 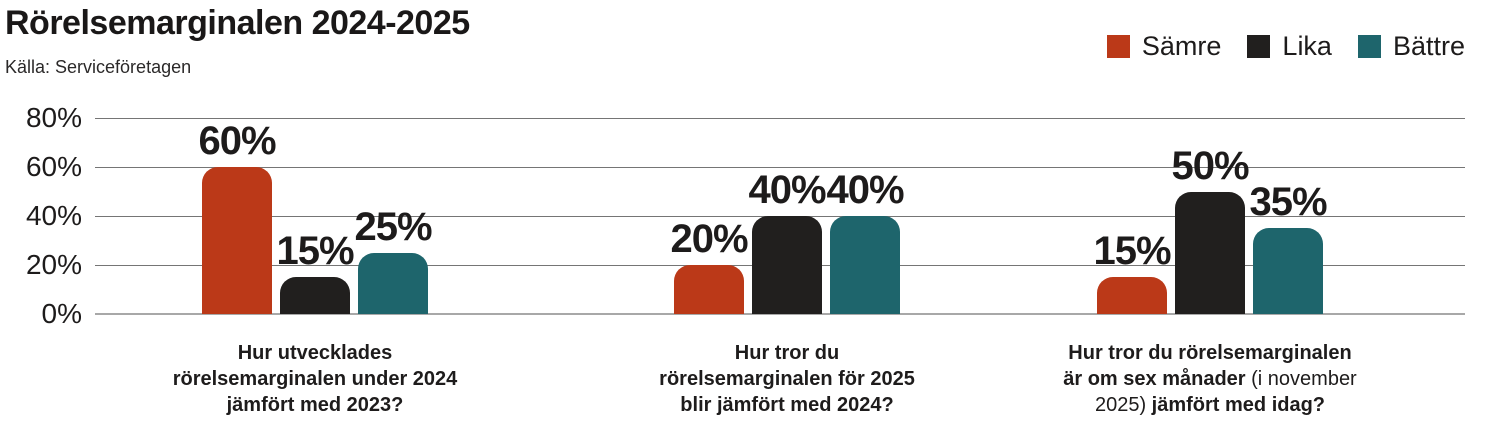 What do you see at coordinates (780, 314) in the screenshot?
I see `gridline-baseline` at bounding box center [780, 314].